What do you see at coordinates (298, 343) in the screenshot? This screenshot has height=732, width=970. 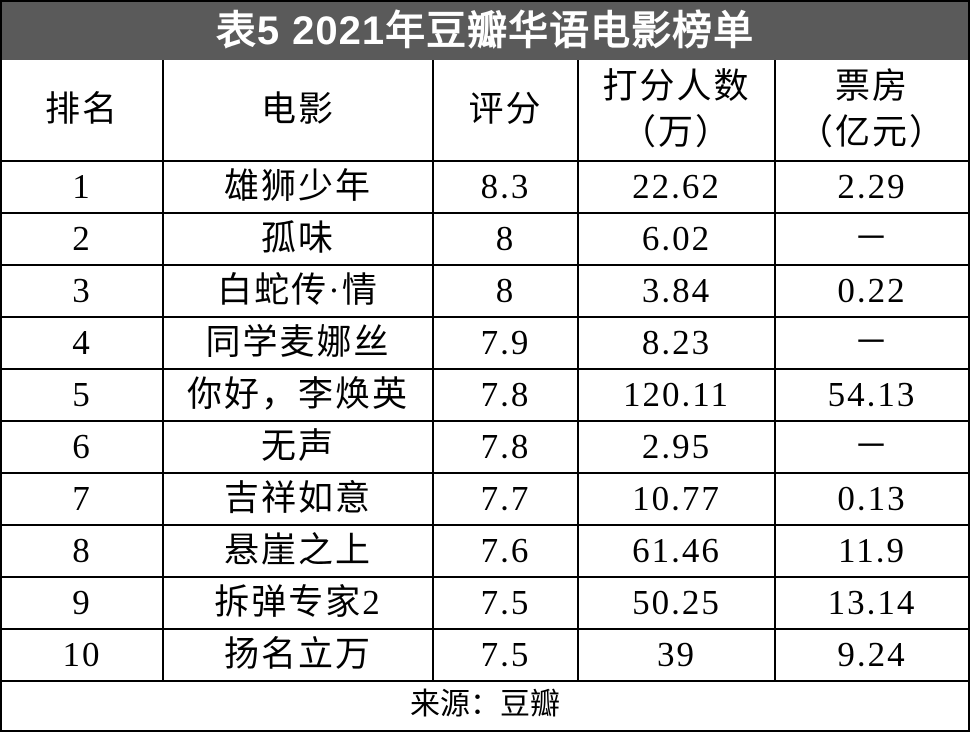 I see `table-cell: 同学麦娜丝` at bounding box center [298, 343].